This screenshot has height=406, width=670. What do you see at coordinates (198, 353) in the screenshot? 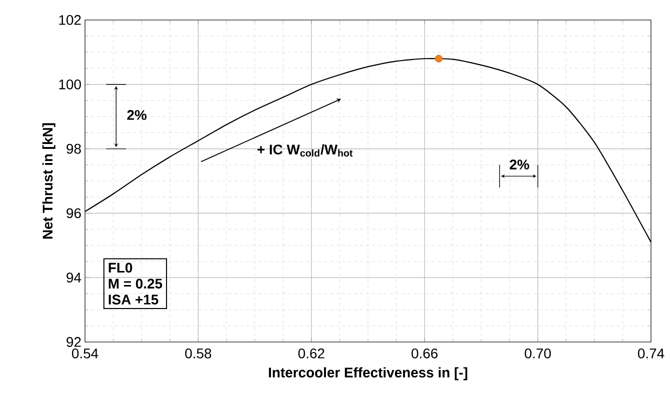
I see `x-tick-label: 0.58` at bounding box center [198, 353].